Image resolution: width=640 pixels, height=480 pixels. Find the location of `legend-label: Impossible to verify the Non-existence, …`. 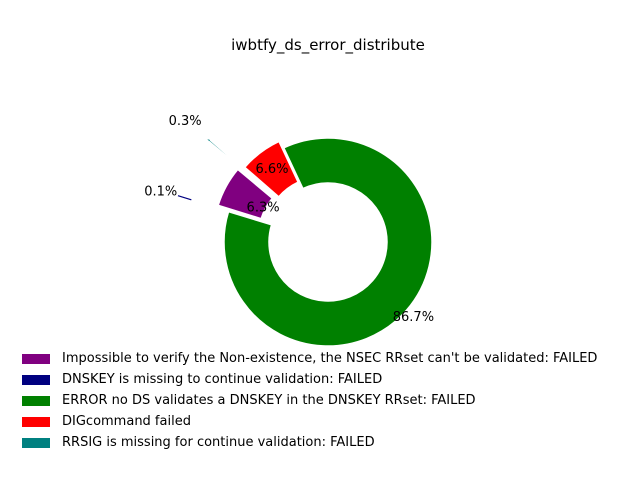

legend-label: Impossible to verify the Non-existence, … is located at coordinates (330, 358).